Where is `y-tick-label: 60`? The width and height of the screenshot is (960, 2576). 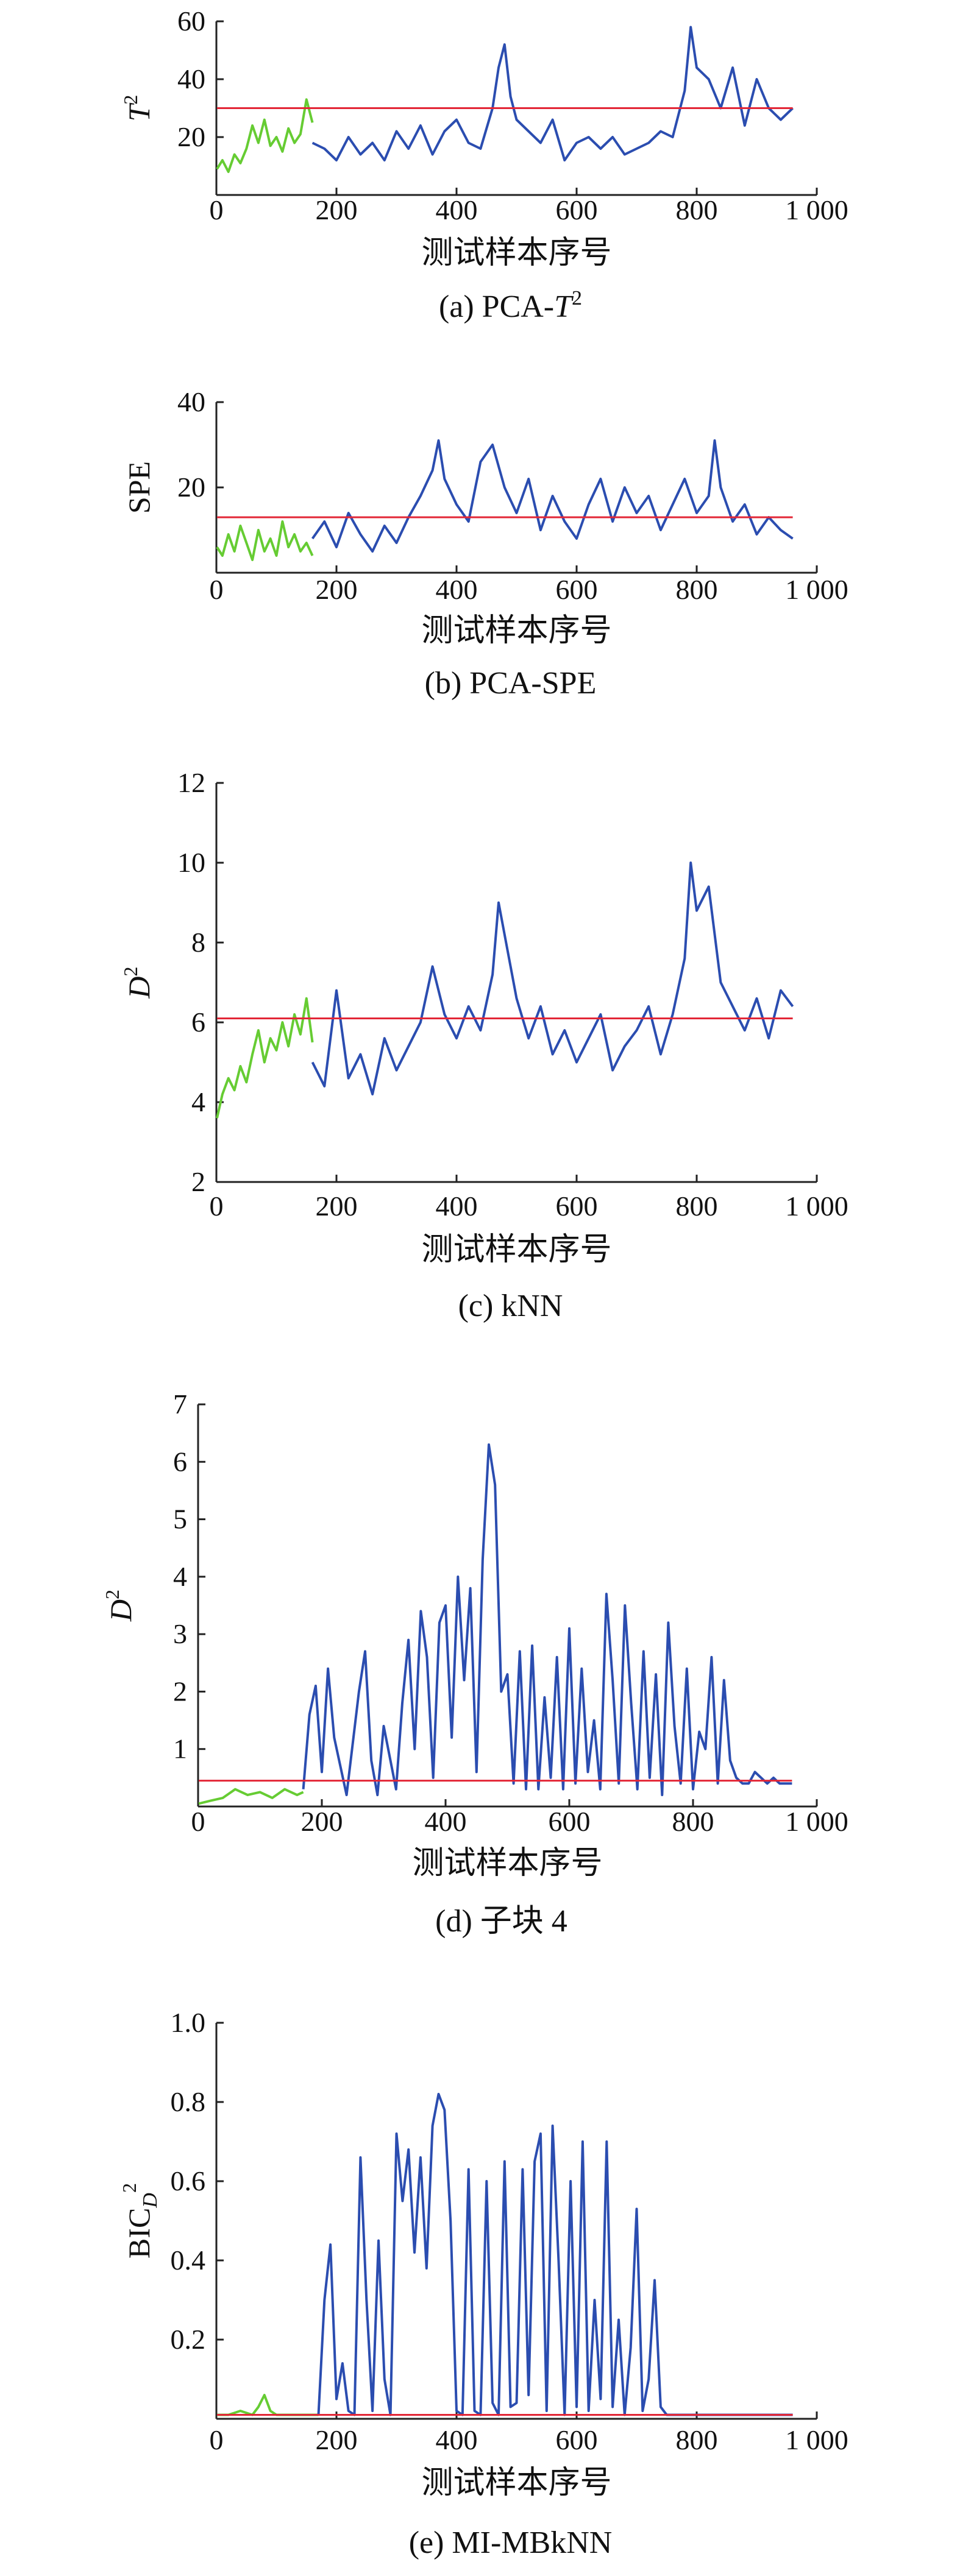 y-tick-label: 60 is located at coordinates (191, 21).